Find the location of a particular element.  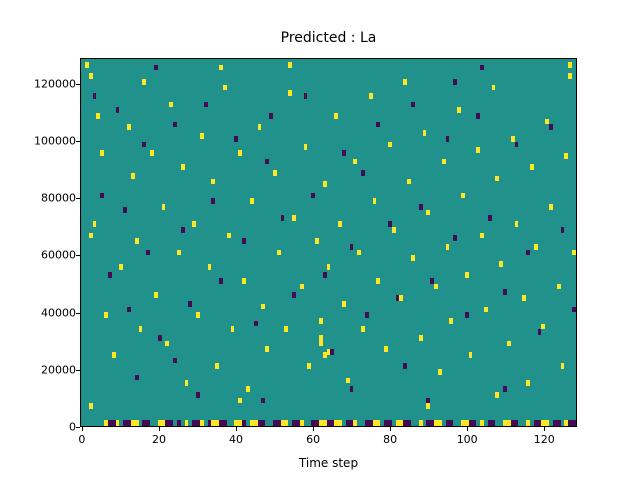

x-tick-label: 40 is located at coordinates (236, 439).